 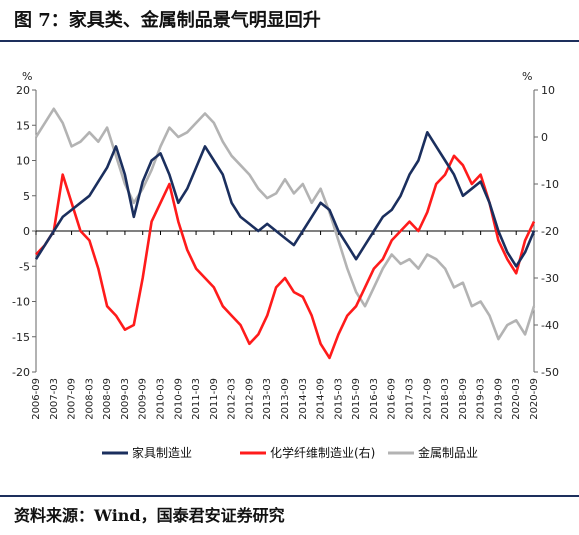 I want to click on x-tick-label: 2017-03, so click(x=410, y=399).